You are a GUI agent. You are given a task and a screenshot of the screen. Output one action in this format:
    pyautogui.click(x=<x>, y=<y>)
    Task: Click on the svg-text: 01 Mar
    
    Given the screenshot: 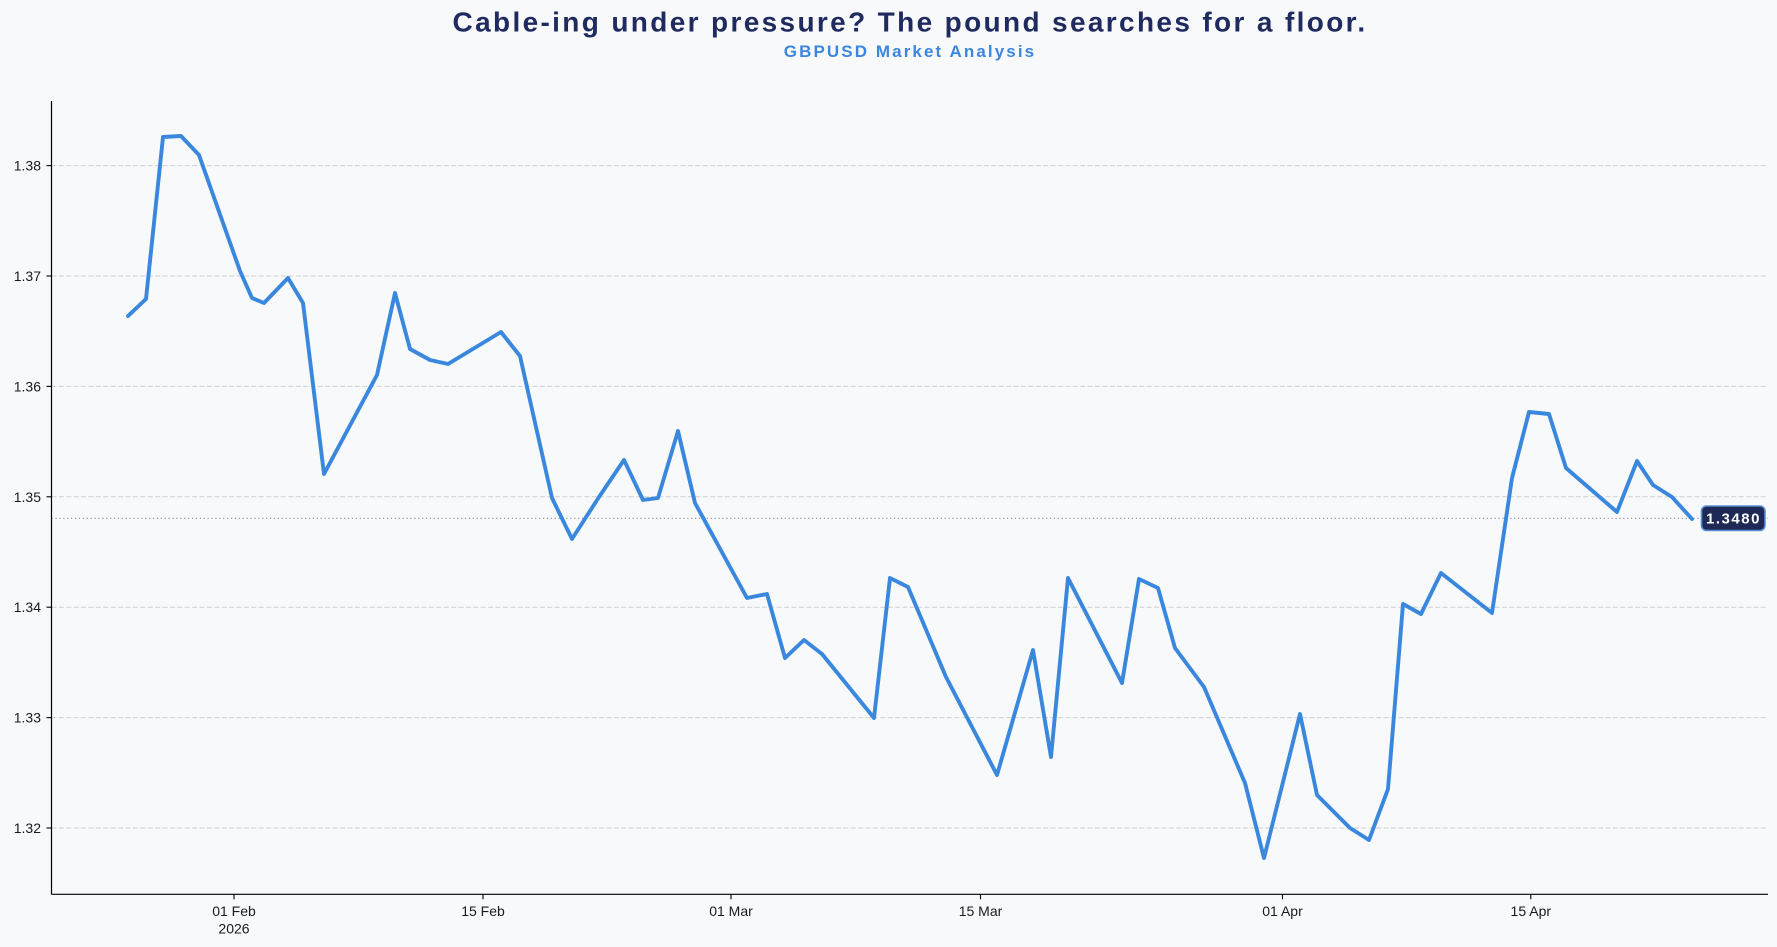 What is the action you would take?
    pyautogui.click(x=731, y=911)
    